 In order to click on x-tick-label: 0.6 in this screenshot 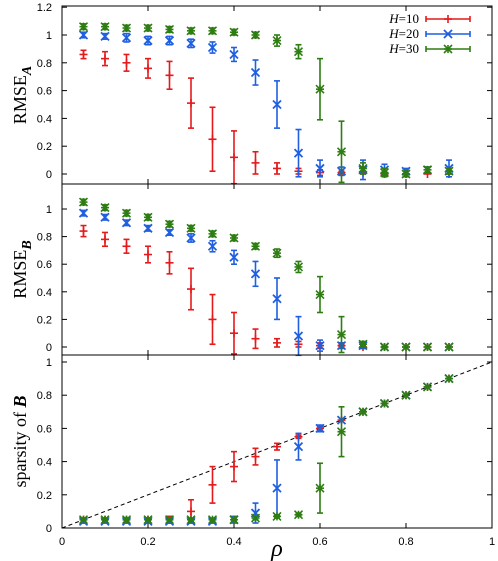, I will do `click(319, 542)`.